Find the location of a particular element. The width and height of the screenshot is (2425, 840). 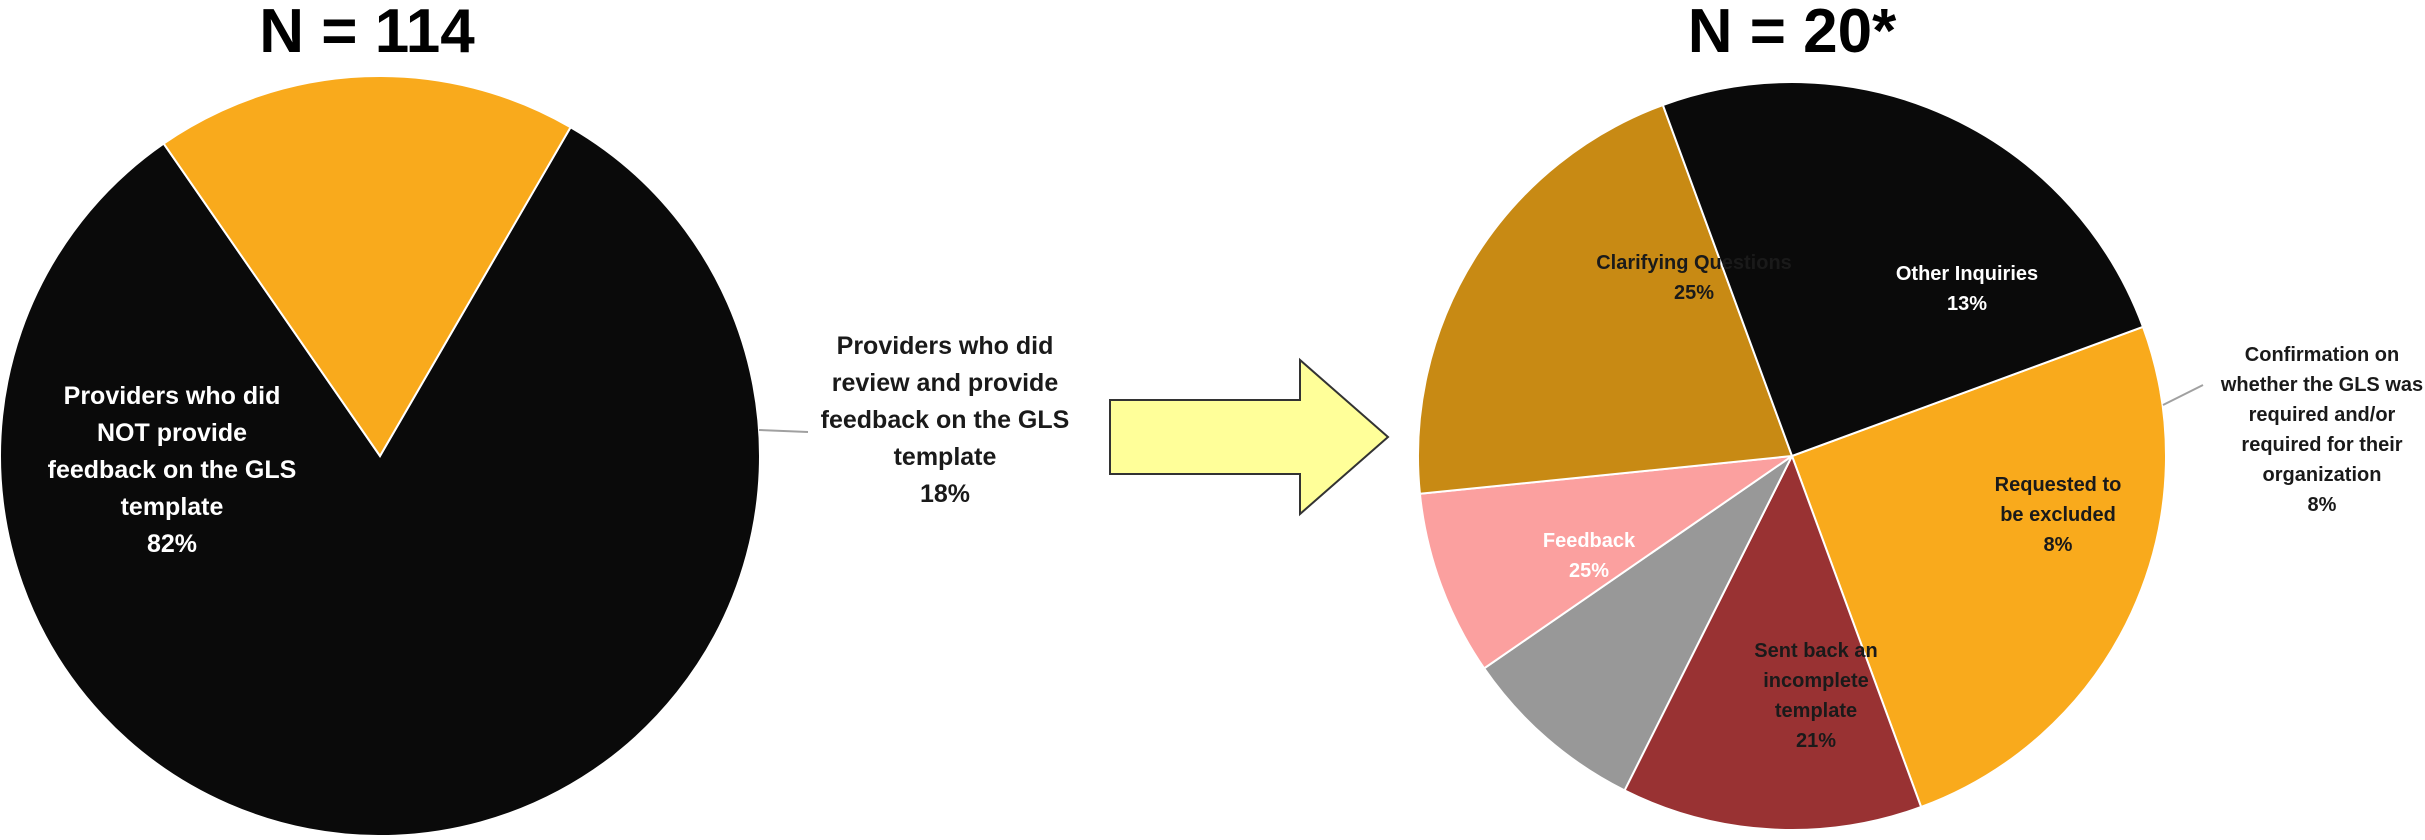

slice-label: Feedback 25% is located at coordinates (1589, 556).